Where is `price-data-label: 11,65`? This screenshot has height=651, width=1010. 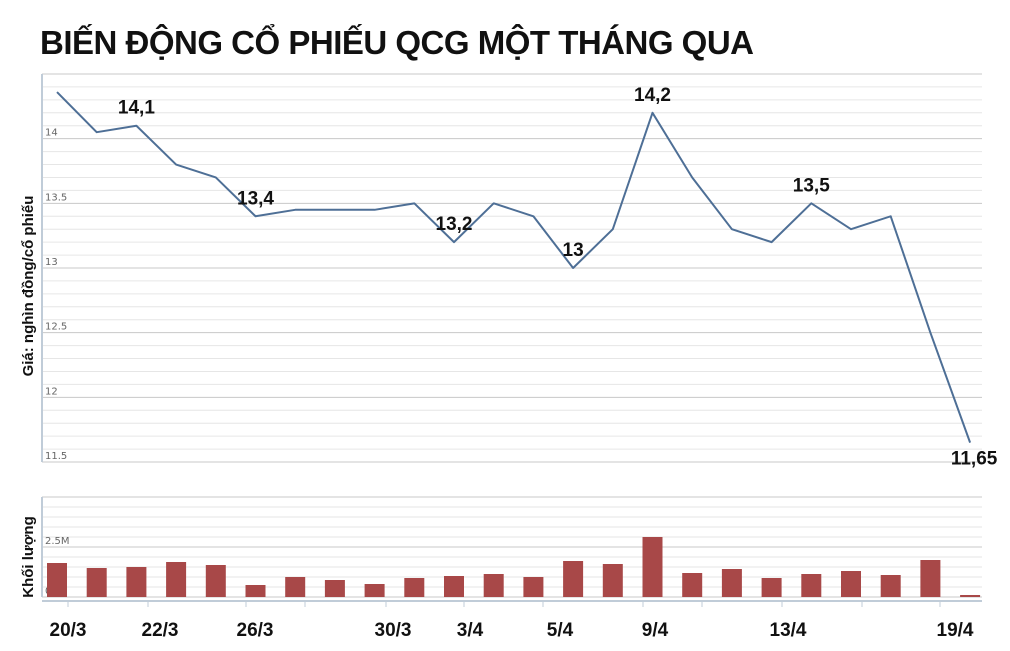 price-data-label: 11,65 is located at coordinates (974, 459).